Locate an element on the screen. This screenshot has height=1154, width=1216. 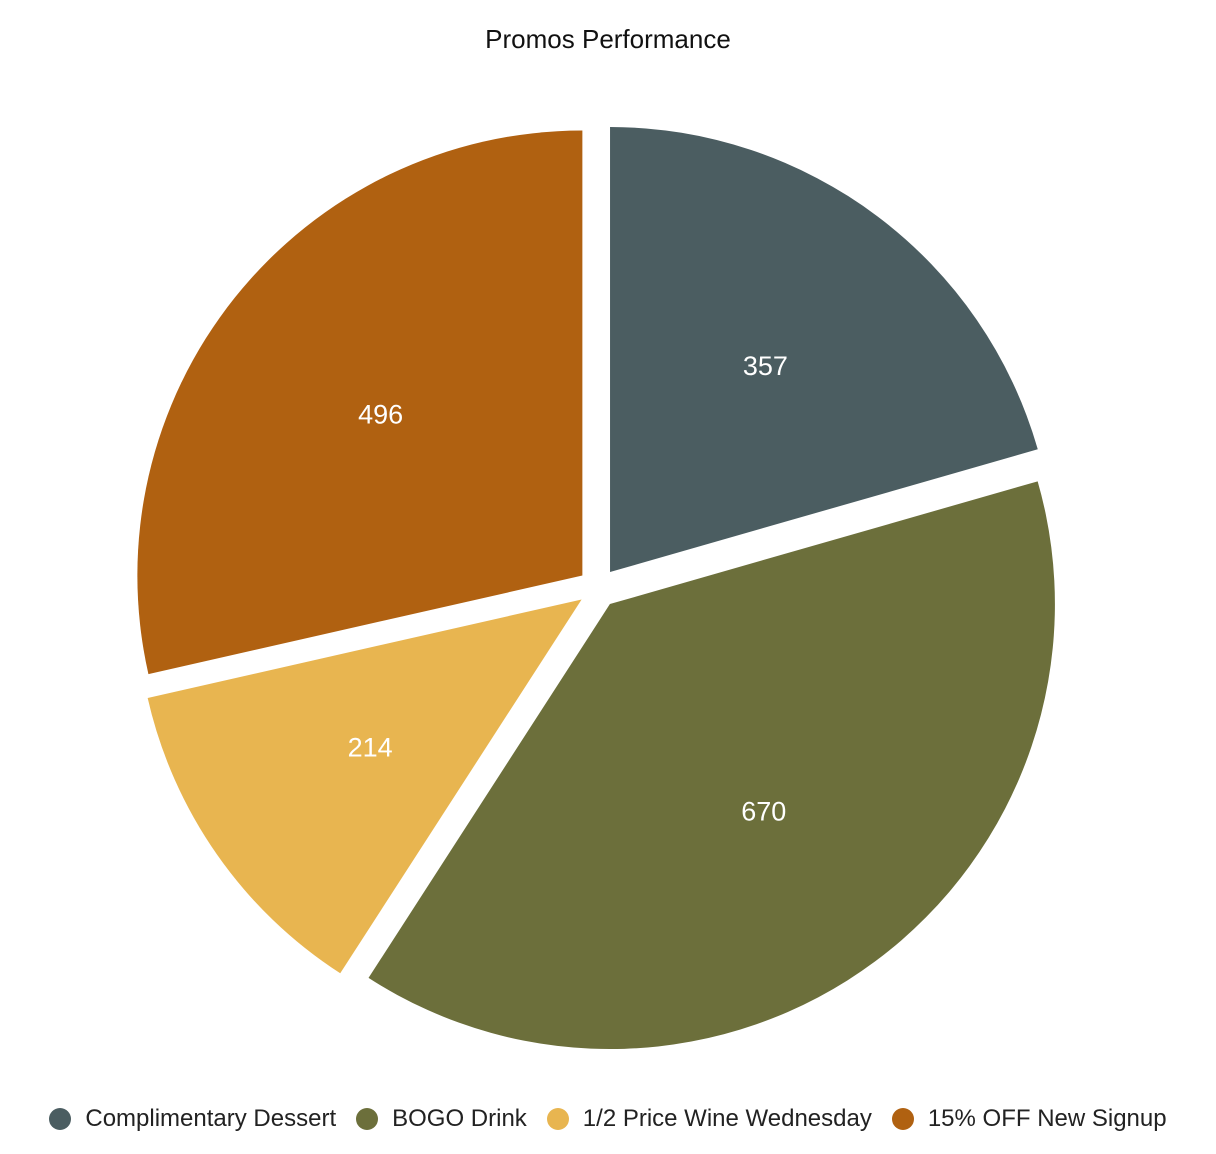
pie-data-labels: 357 670 214 496 is located at coordinates (568, 588).